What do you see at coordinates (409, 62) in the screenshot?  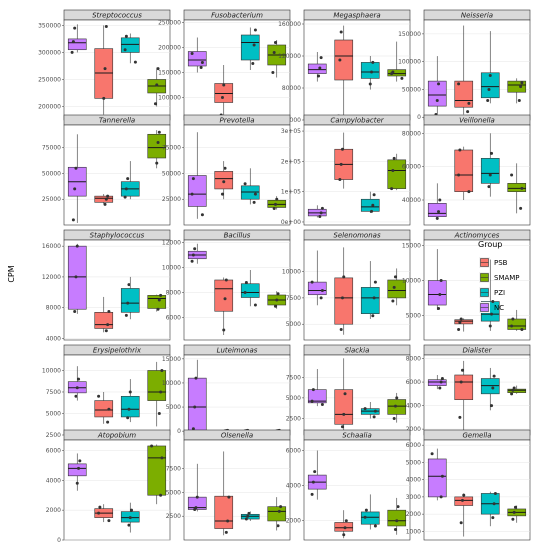 I see `y-tick-label: 100000` at bounding box center [409, 62].